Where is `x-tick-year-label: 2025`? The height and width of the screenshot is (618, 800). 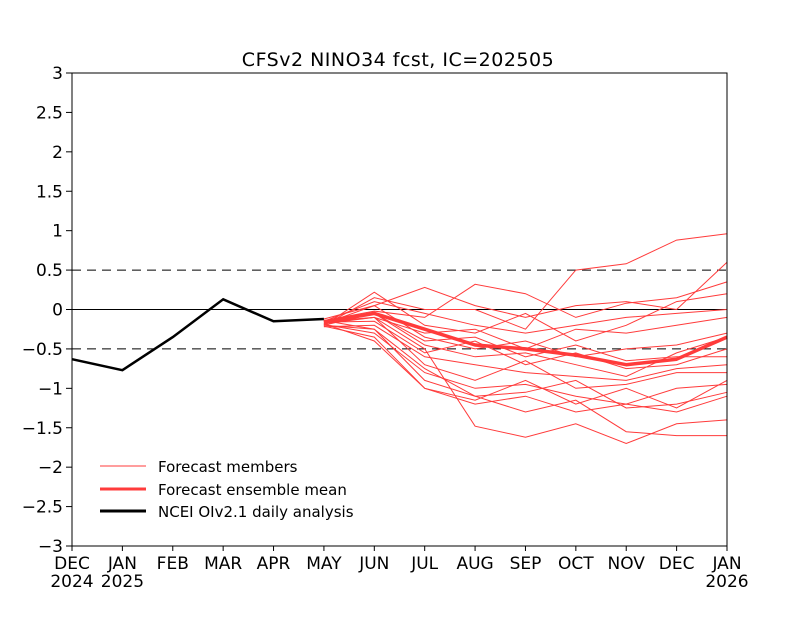 x-tick-year-label: 2025 is located at coordinates (122, 582).